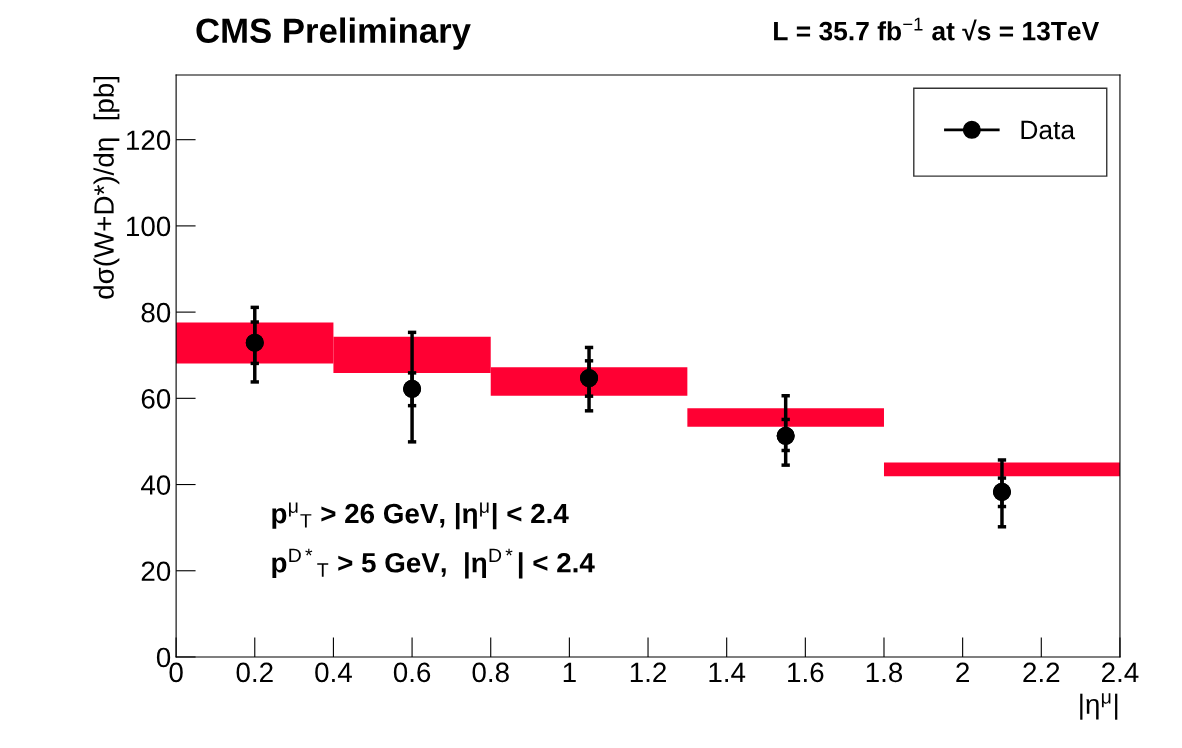 The image size is (1182, 748). What do you see at coordinates (937, 29) in the screenshot?
I see `chart-subtitle: L = 35.7 fb$^{−1}$ at √s = 13TeV` at bounding box center [937, 29].